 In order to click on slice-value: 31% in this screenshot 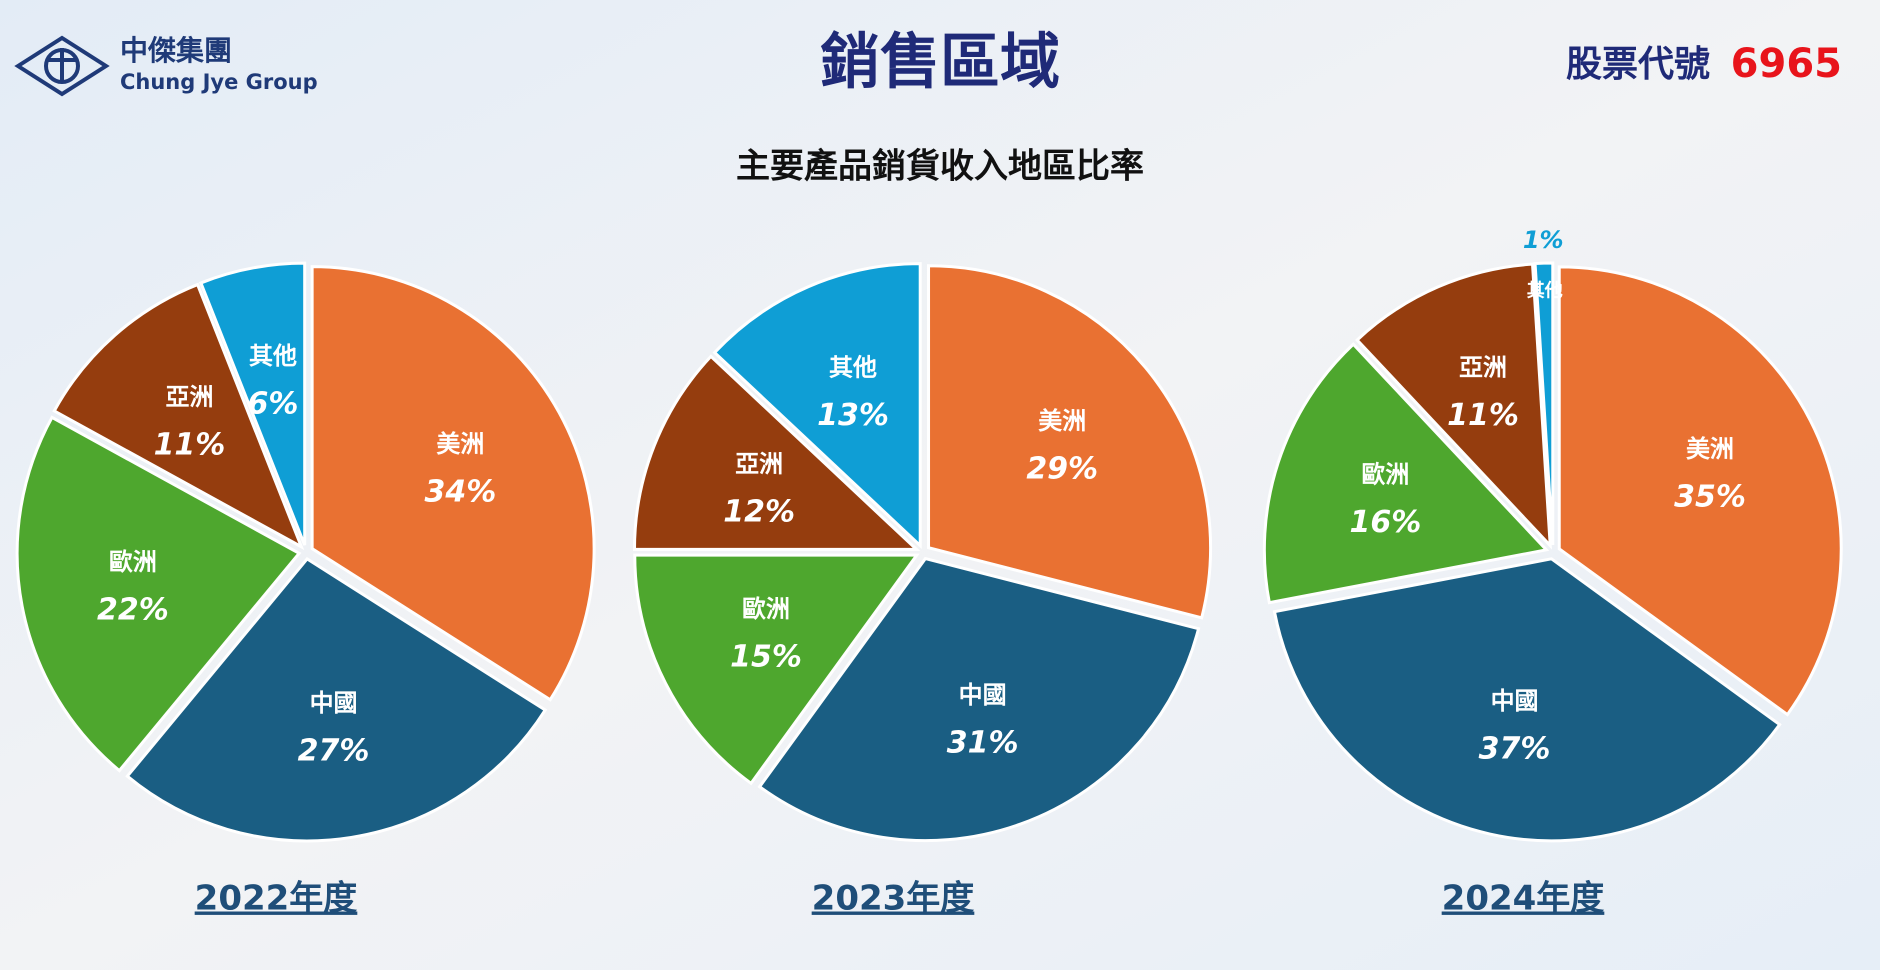, I will do `click(983, 742)`.